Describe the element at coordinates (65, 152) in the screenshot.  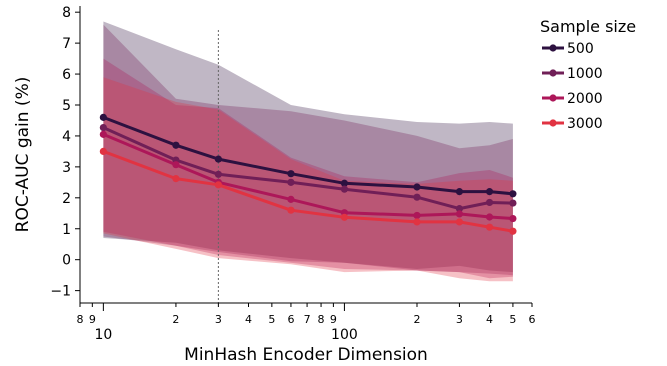
I see `y-ticks: −1 0 1 2 3 4 5 6 7 8` at that location.